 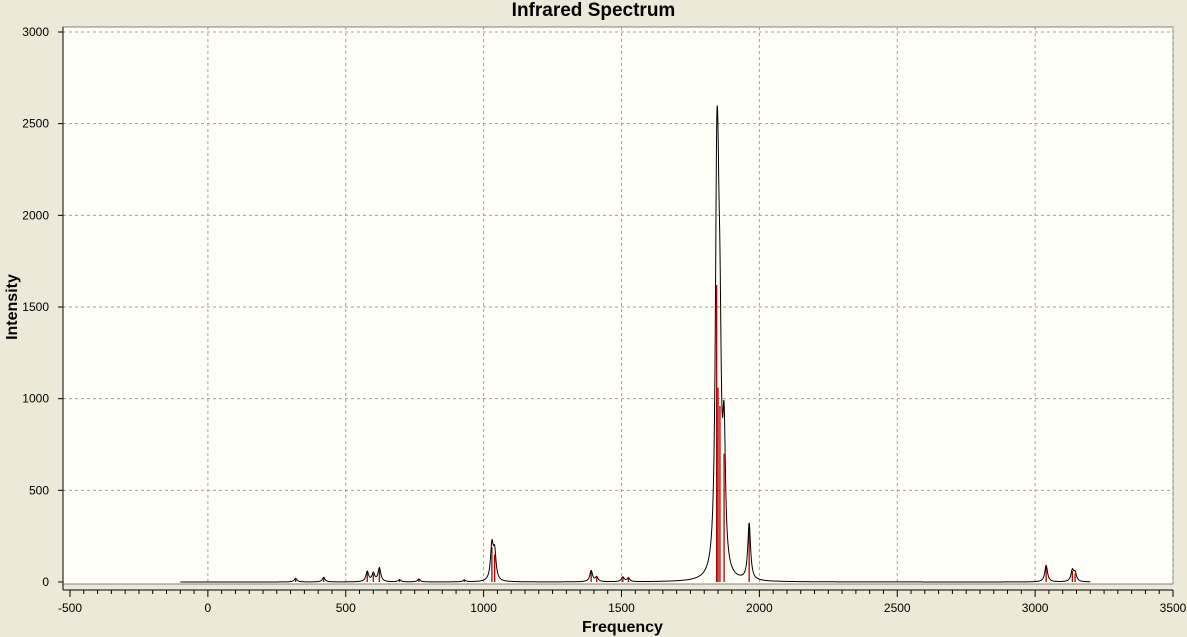 I want to click on y-tick-label: 1000, so click(x=35, y=399).